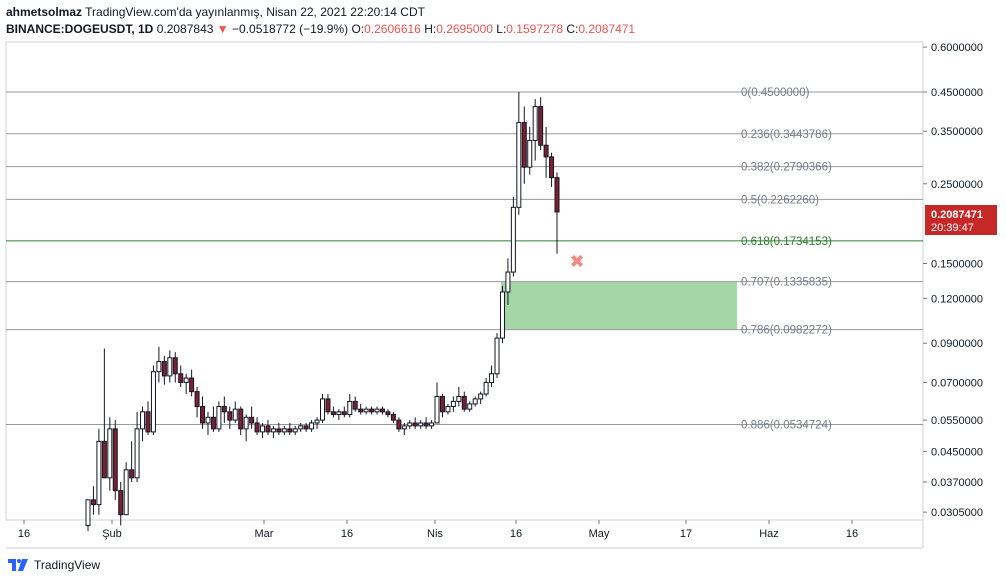 The image size is (1006, 585). What do you see at coordinates (786, 135) in the screenshot?
I see `fib-label-0.236: 0.236(0.3443786)` at bounding box center [786, 135].